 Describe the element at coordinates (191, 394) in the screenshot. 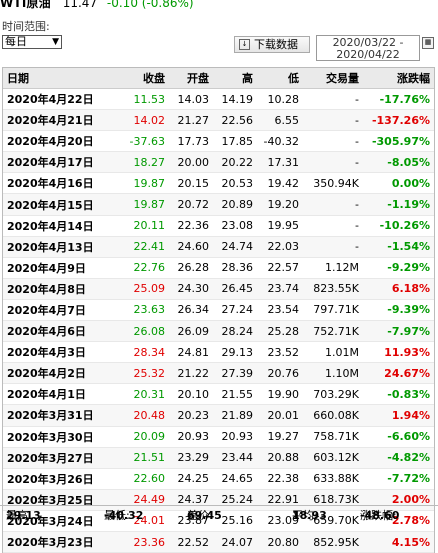

I see `cell-open: 20.10` at that location.